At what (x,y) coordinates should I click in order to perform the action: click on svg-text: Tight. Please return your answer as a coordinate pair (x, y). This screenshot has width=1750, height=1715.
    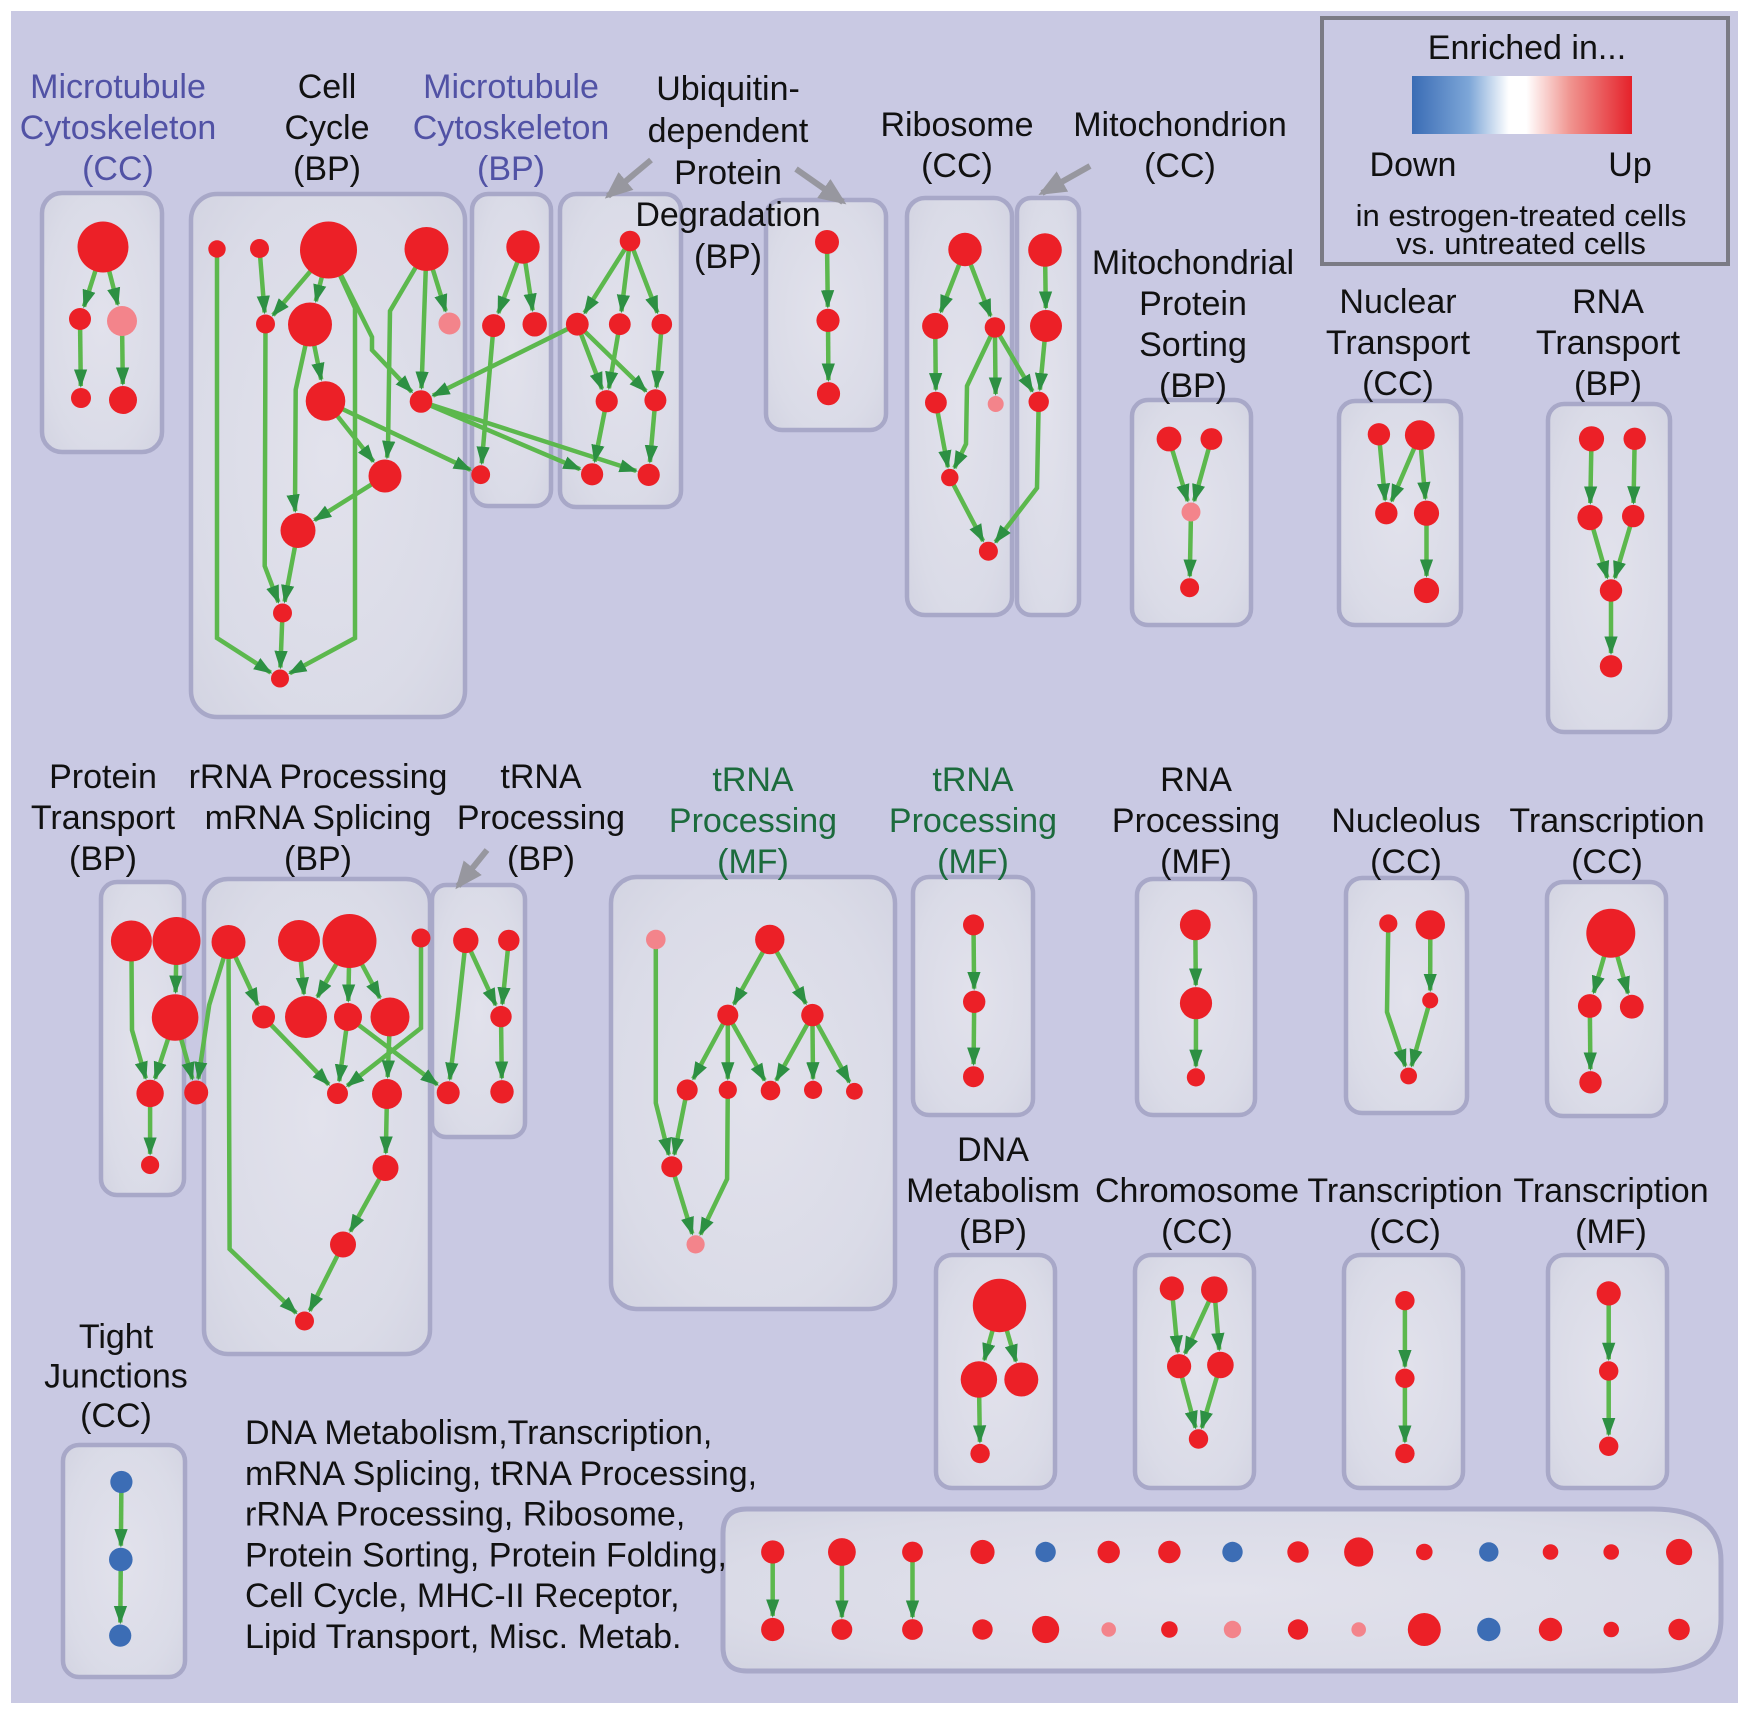
    Looking at the image, I should click on (116, 1337).